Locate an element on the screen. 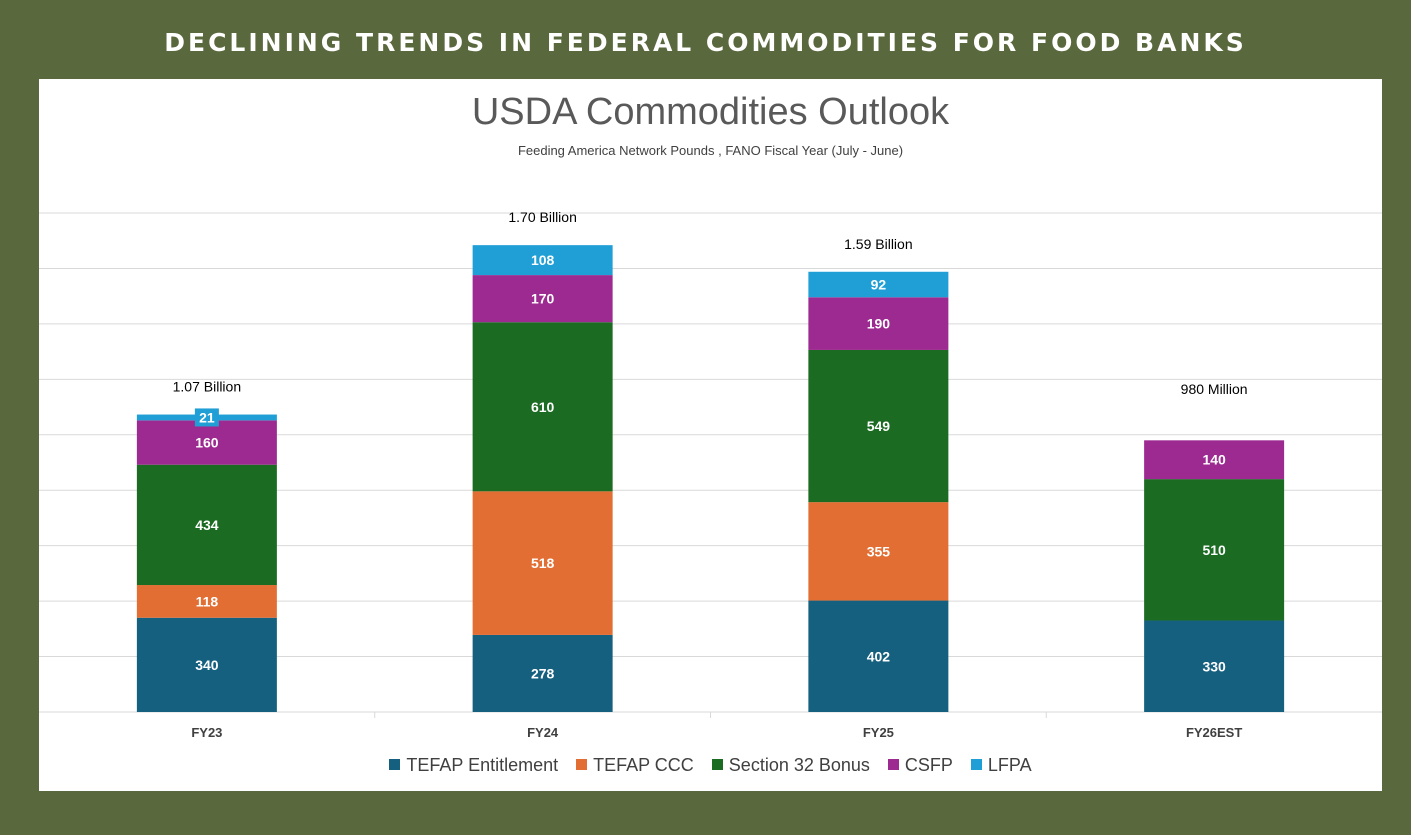 The width and height of the screenshot is (1411, 835). x-tick-label: FY23 is located at coordinates (206, 732).